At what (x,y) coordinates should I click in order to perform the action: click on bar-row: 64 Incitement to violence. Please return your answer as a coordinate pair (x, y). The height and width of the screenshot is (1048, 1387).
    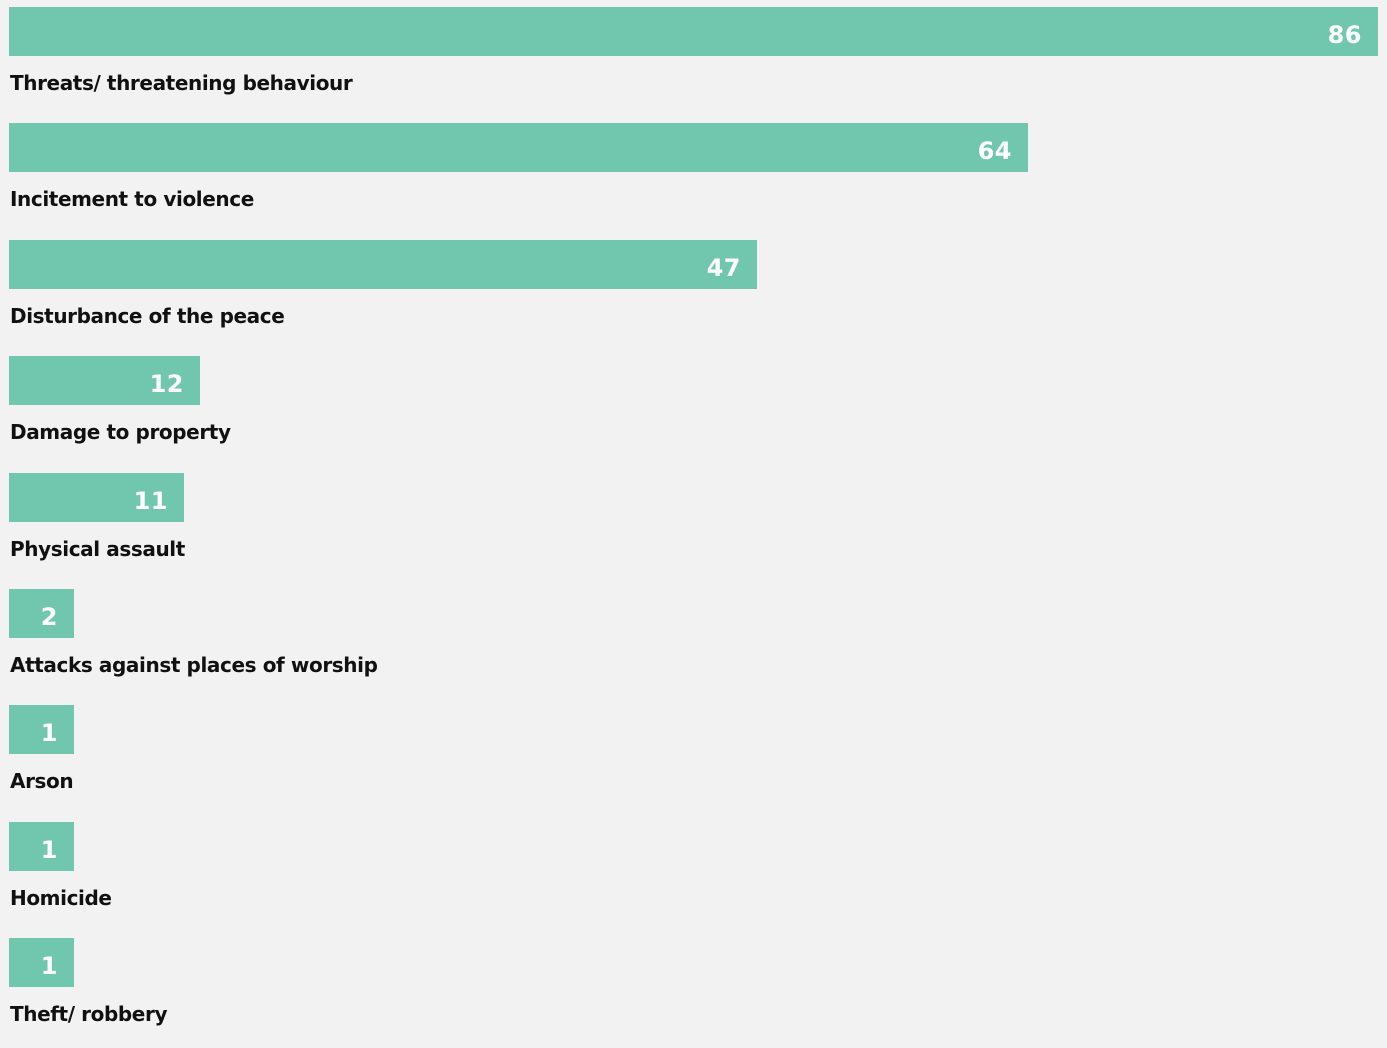
    Looking at the image, I should click on (693, 178).